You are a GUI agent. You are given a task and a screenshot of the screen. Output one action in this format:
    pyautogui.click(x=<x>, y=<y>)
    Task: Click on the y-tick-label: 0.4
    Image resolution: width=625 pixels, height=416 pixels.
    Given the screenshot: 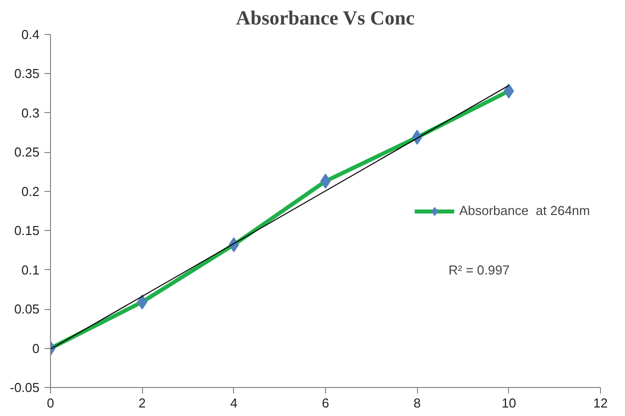 What is the action you would take?
    pyautogui.click(x=30, y=34)
    